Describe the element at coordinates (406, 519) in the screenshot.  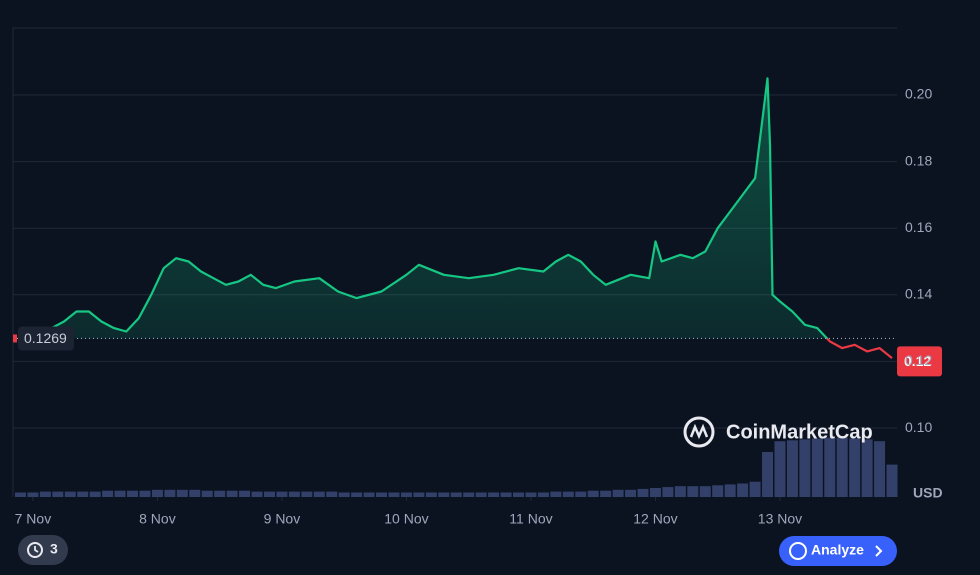
I see `x-tick-label: 10 Nov` at that location.